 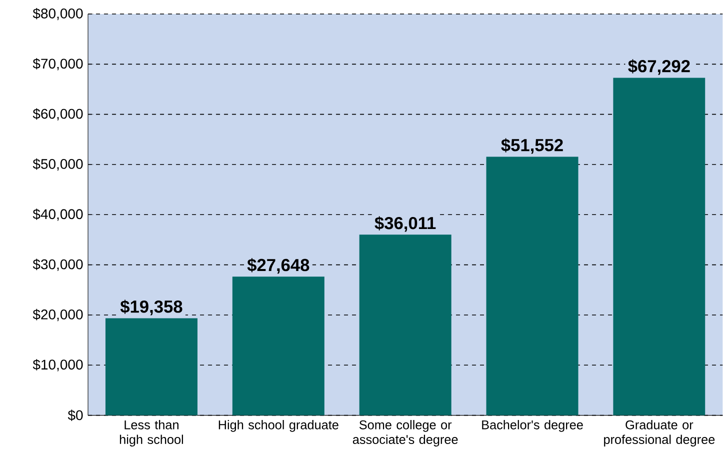 What do you see at coordinates (57, 164) in the screenshot?
I see `y-tick-label: $50,000` at bounding box center [57, 164].